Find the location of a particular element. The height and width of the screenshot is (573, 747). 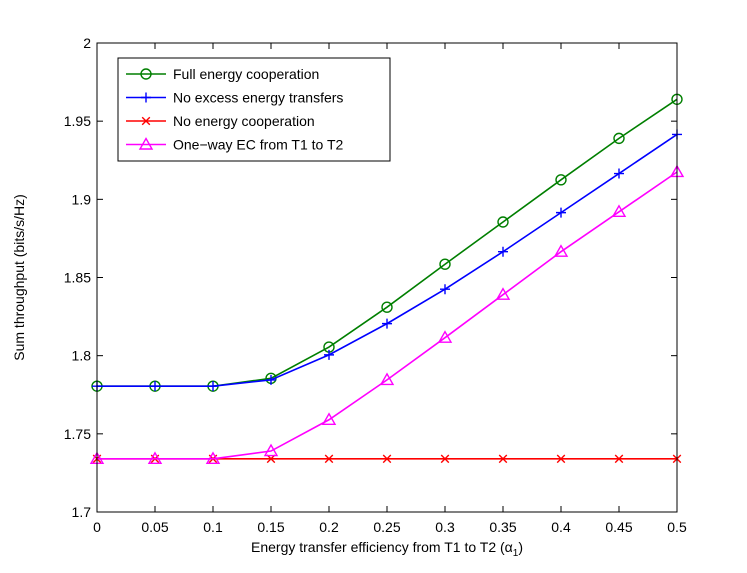

x-tick-label: 0.25 is located at coordinates (386, 527).